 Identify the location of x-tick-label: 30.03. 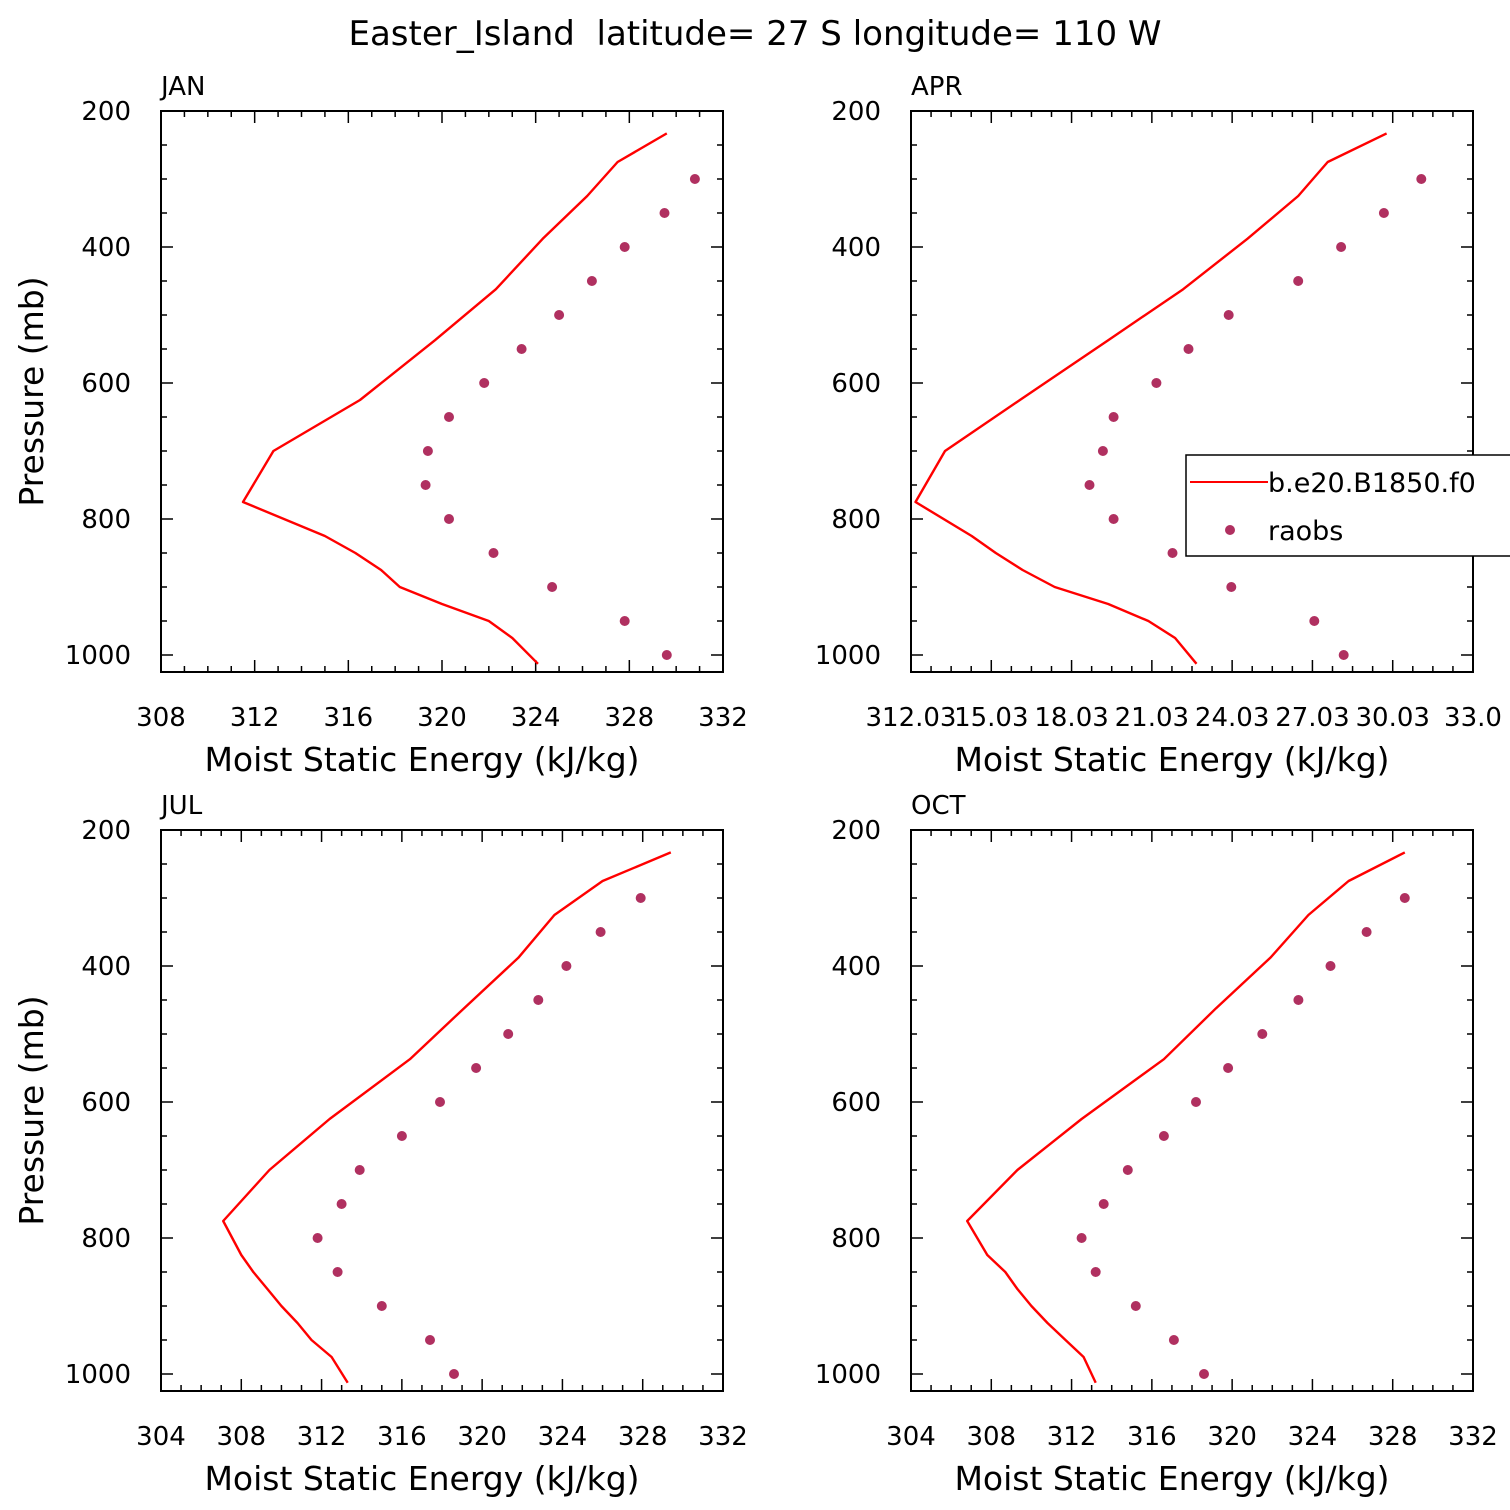
(1392, 718).